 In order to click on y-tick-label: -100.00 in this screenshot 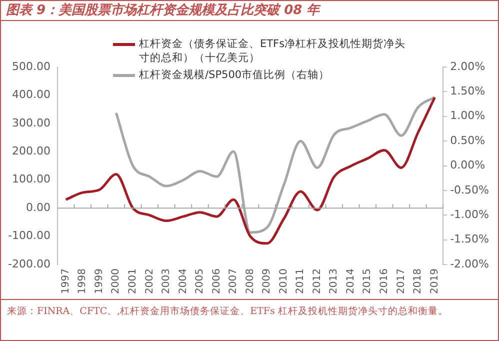, I will do `click(29, 235)`.